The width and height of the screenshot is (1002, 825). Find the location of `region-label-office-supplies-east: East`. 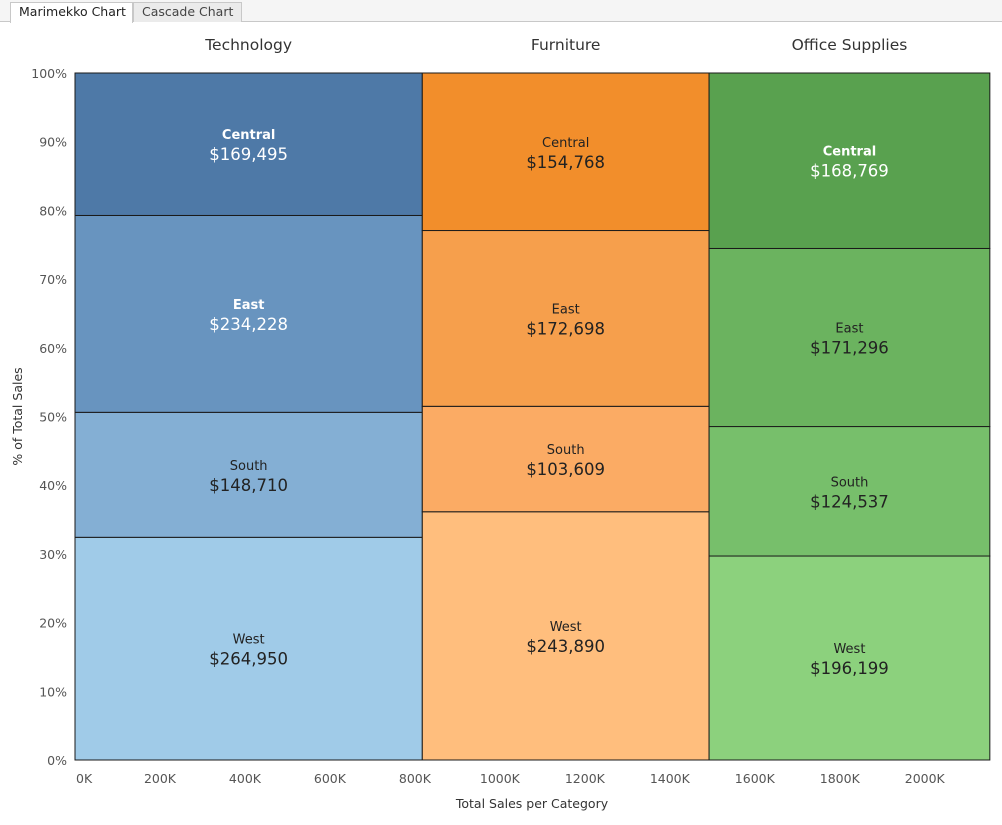

region-label-office-supplies-east: East is located at coordinates (849, 329).